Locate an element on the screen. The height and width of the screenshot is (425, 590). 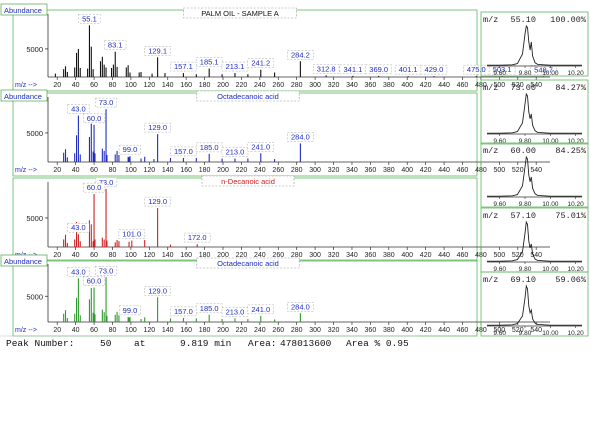
x-tick-label: 420 is located at coordinates (426, 170).